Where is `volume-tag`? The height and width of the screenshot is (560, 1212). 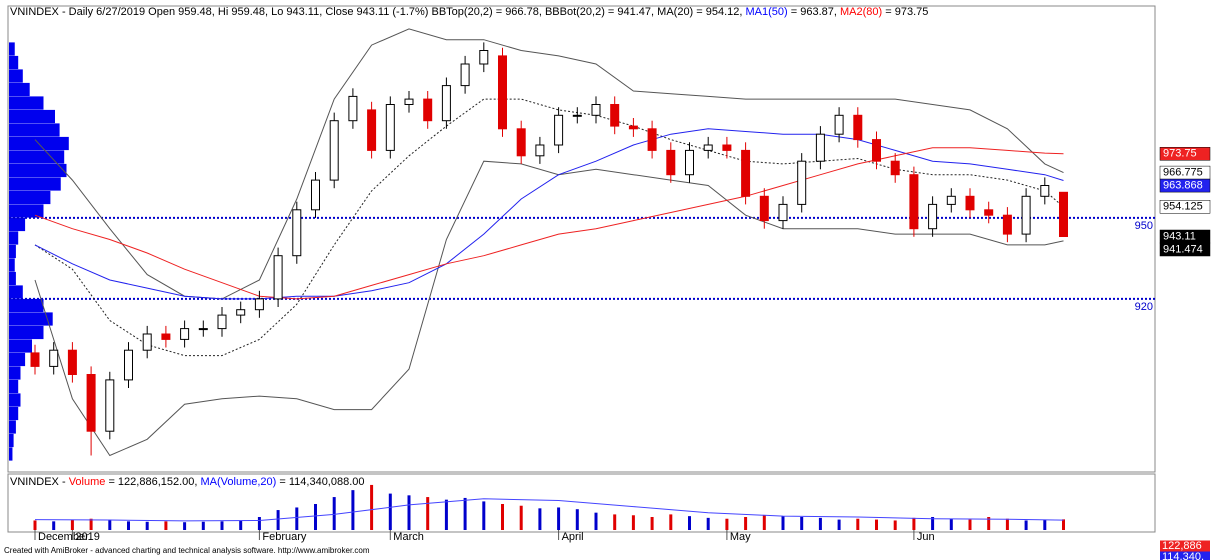
volume-tag is located at coordinates (1185, 555).